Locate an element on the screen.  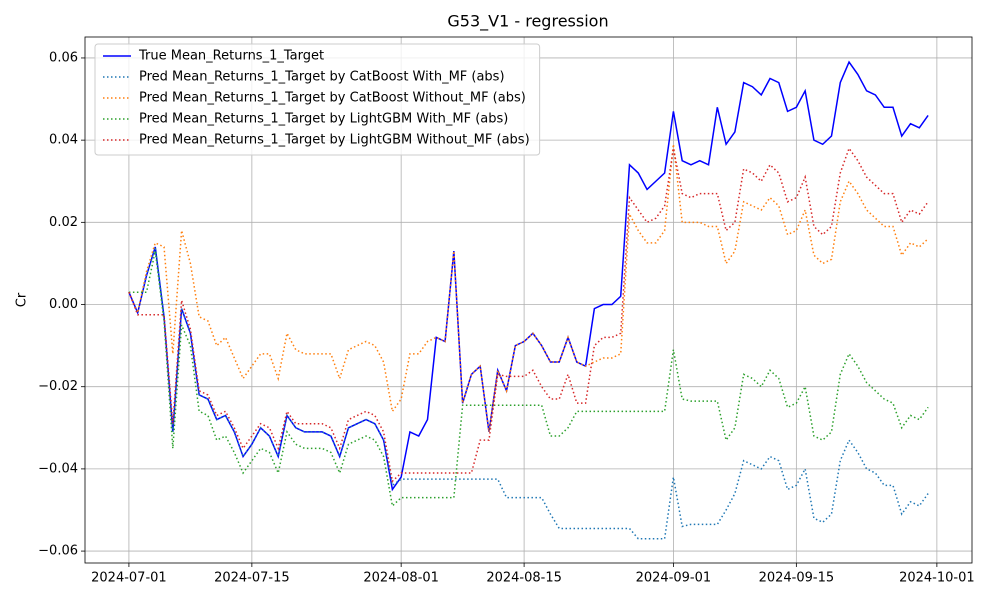
y-tick-label: 0.04 is located at coordinates (63, 140).